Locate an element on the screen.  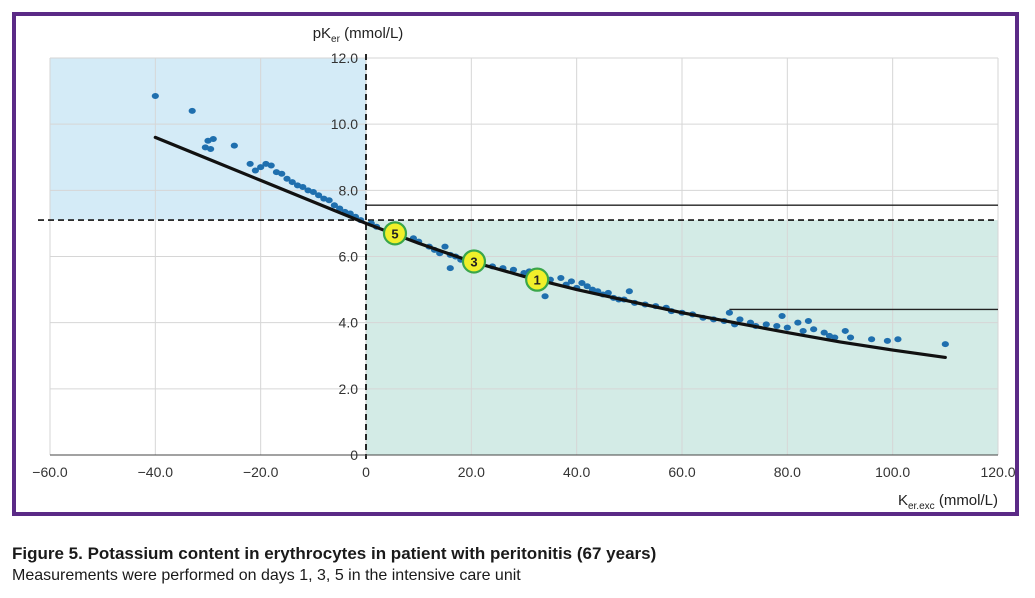
y-tick-label: 12.0 is located at coordinates (344, 58).